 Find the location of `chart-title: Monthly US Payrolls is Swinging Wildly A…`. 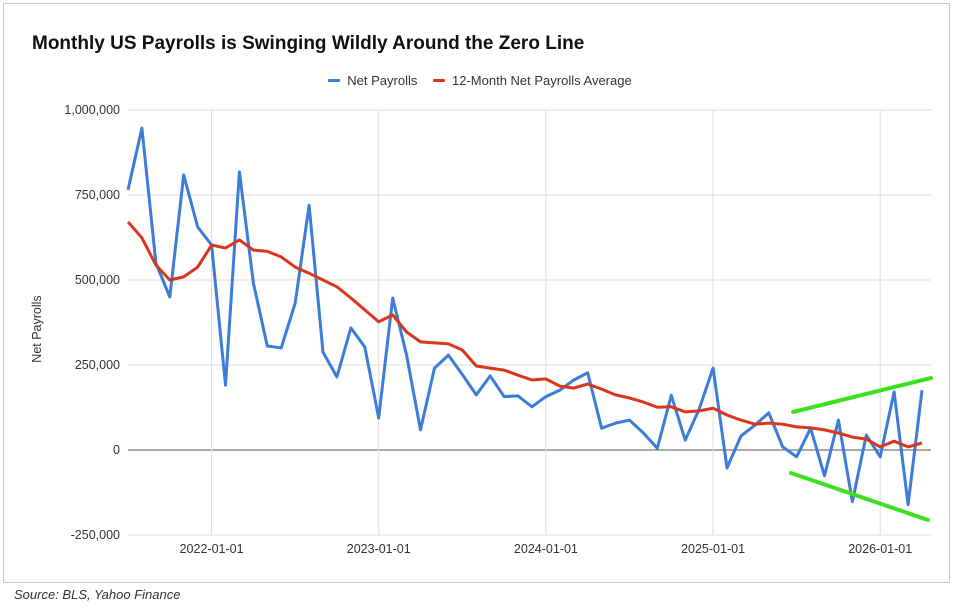

chart-title: Monthly US Payrolls is Swinging Wildly A… is located at coordinates (308, 43).